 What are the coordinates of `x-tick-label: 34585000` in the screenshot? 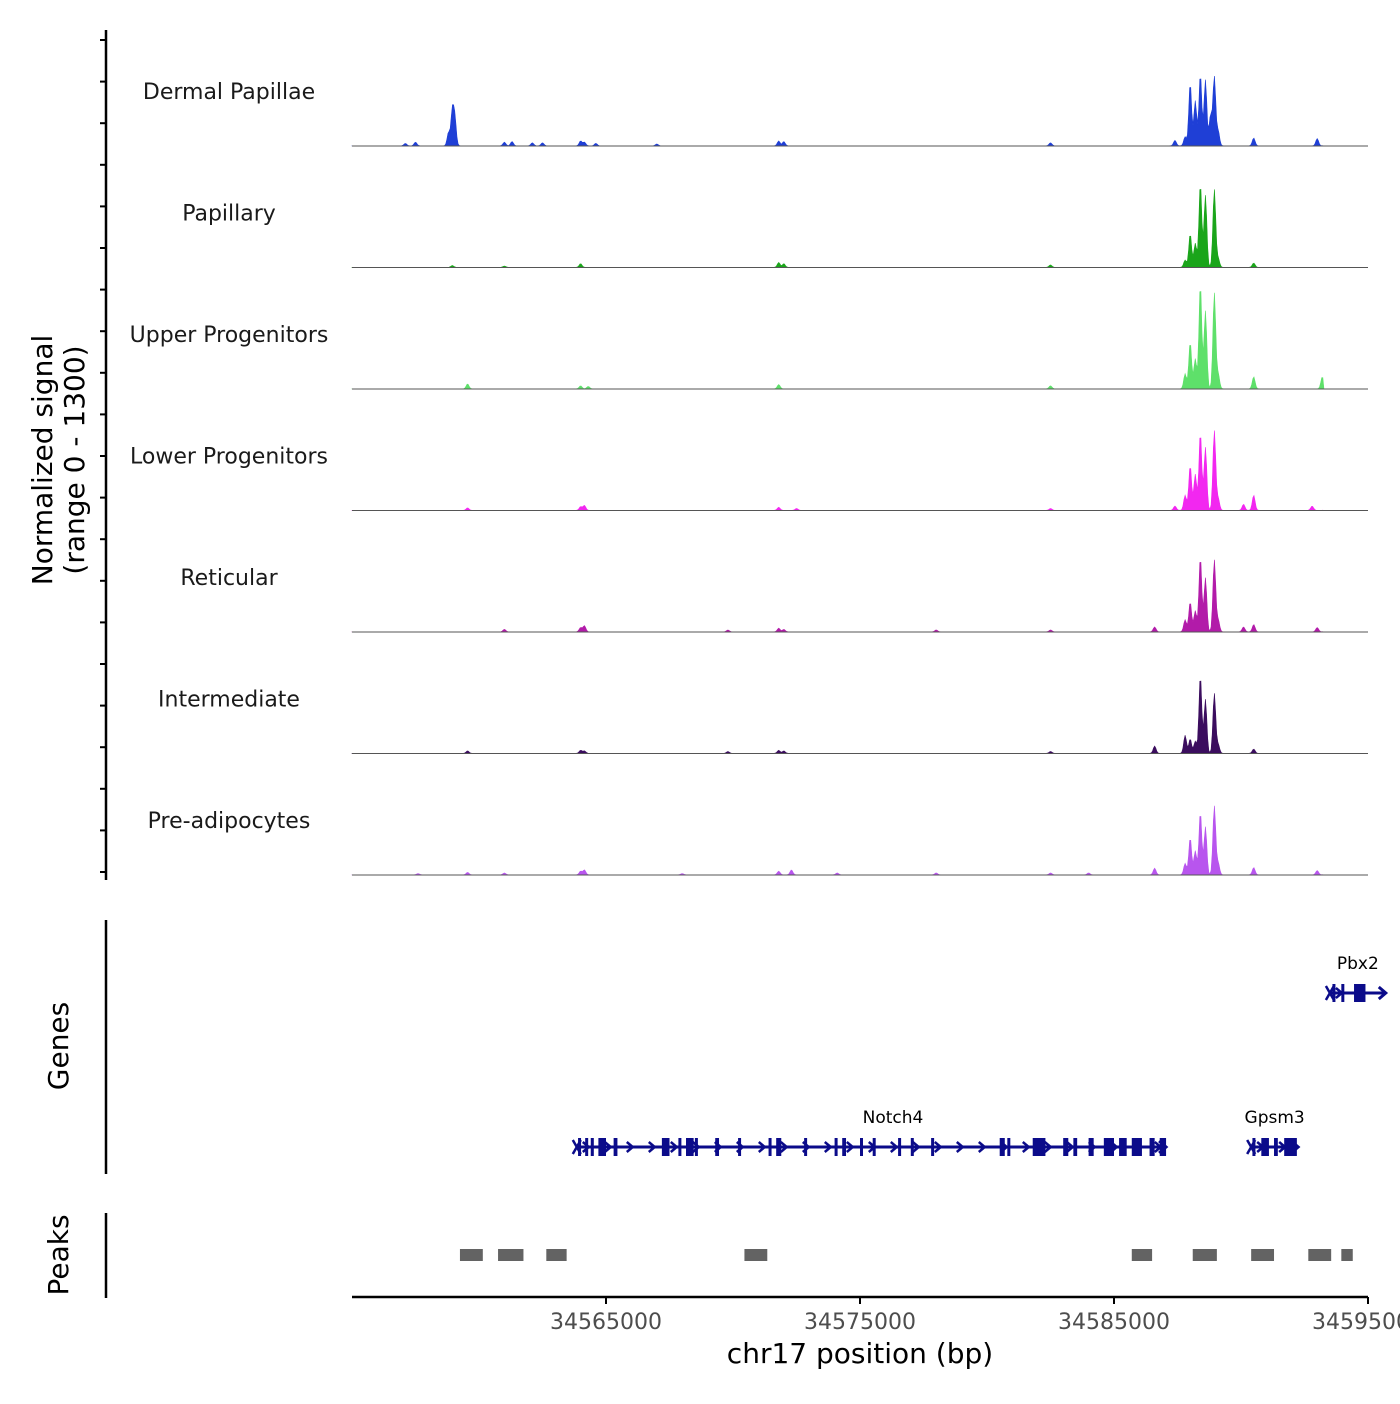 It's located at (1114, 1322).